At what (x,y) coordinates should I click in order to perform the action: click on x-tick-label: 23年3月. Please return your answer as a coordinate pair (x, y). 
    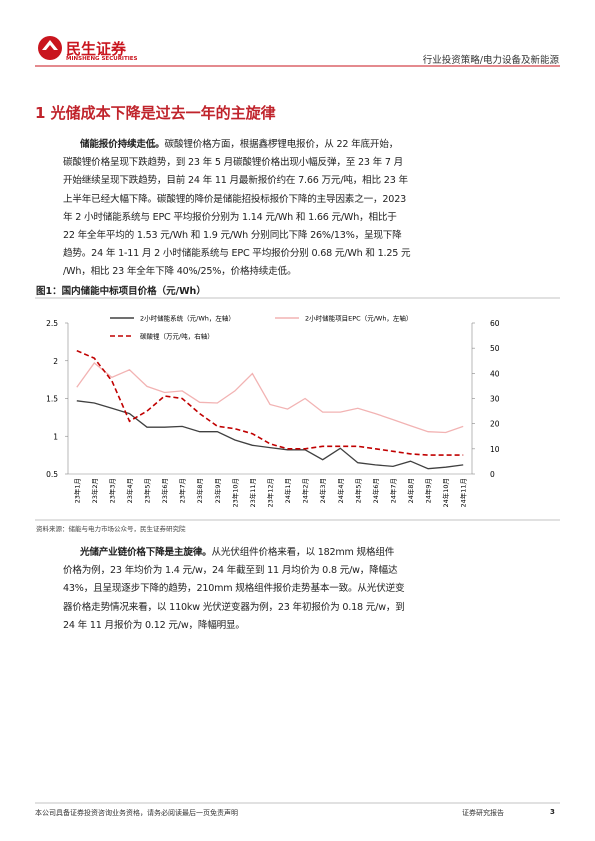
    Looking at the image, I should click on (111, 490).